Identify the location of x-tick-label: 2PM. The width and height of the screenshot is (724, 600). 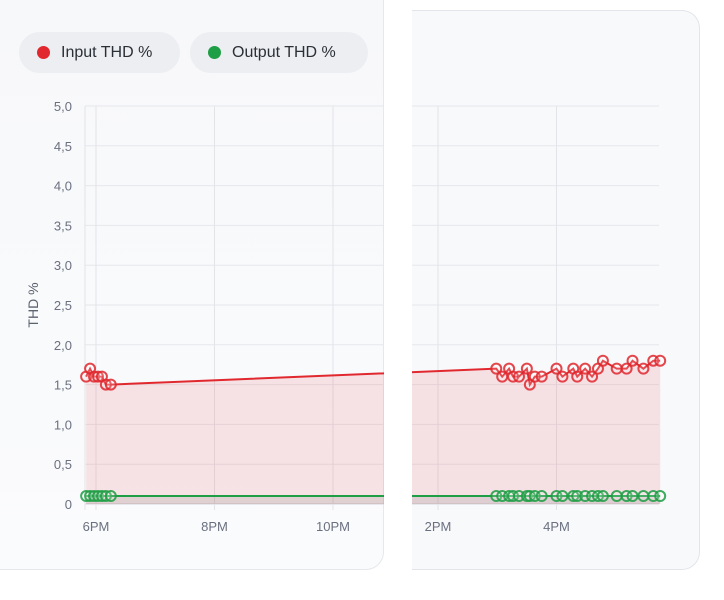
(438, 526).